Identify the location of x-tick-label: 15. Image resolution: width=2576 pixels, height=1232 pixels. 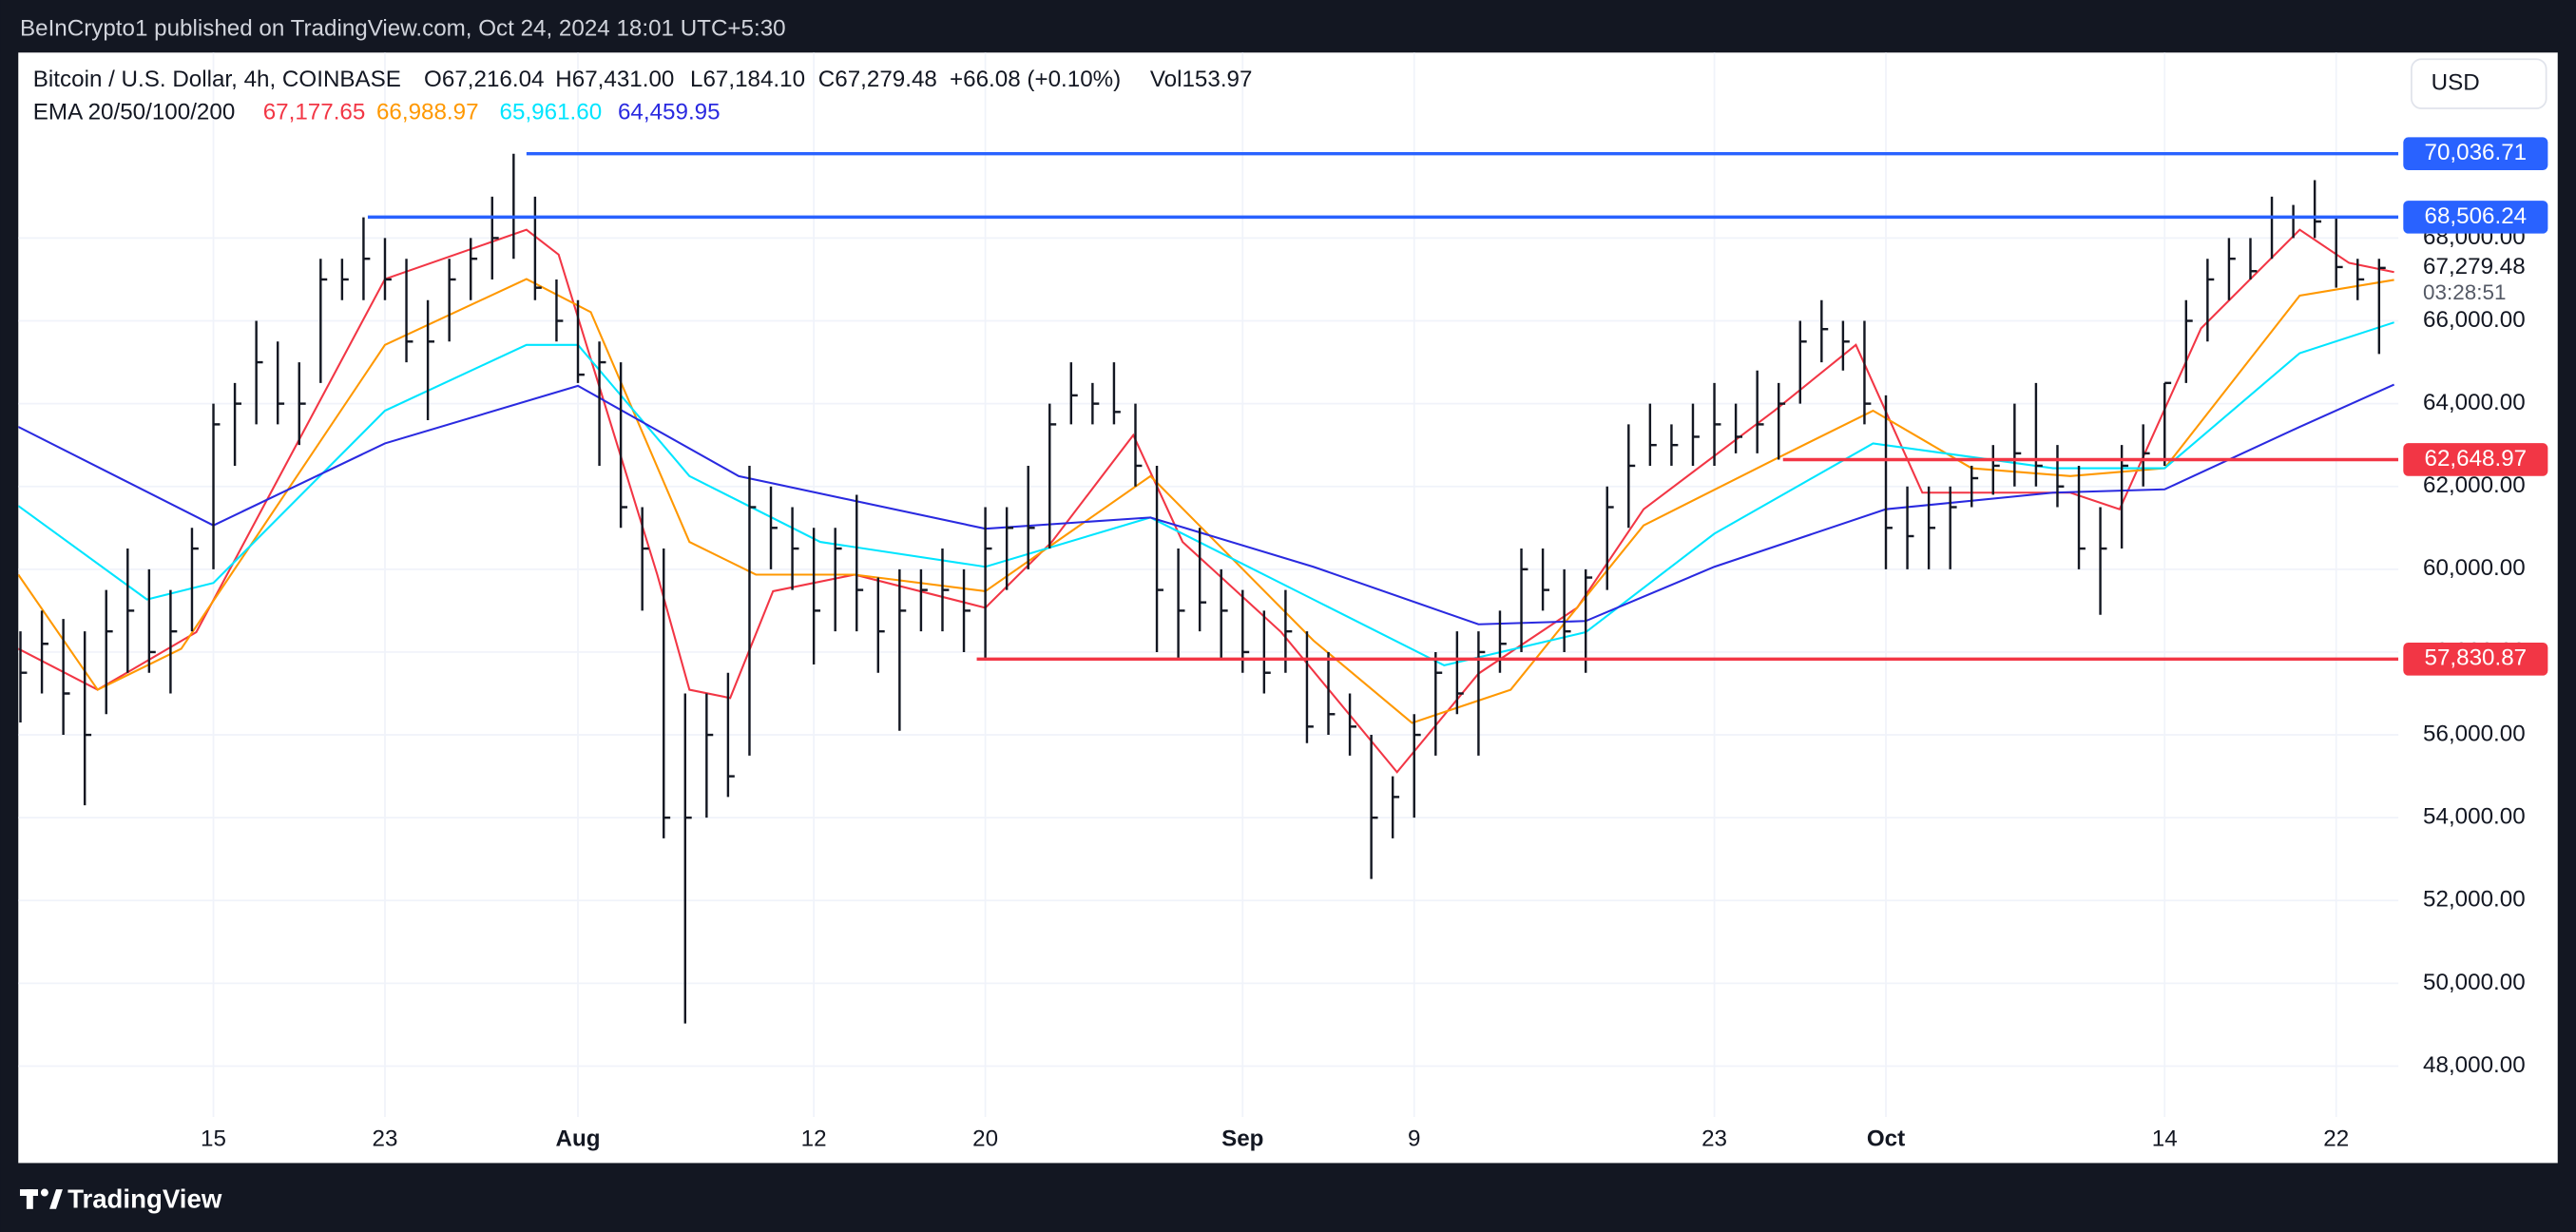
(214, 1139).